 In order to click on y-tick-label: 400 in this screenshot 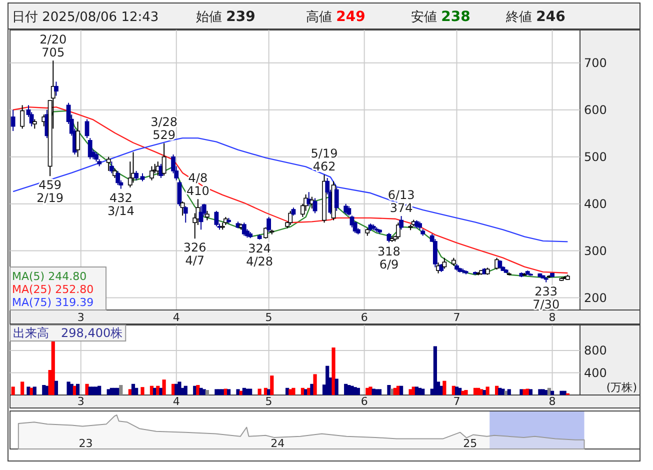, I will do `click(595, 373)`.